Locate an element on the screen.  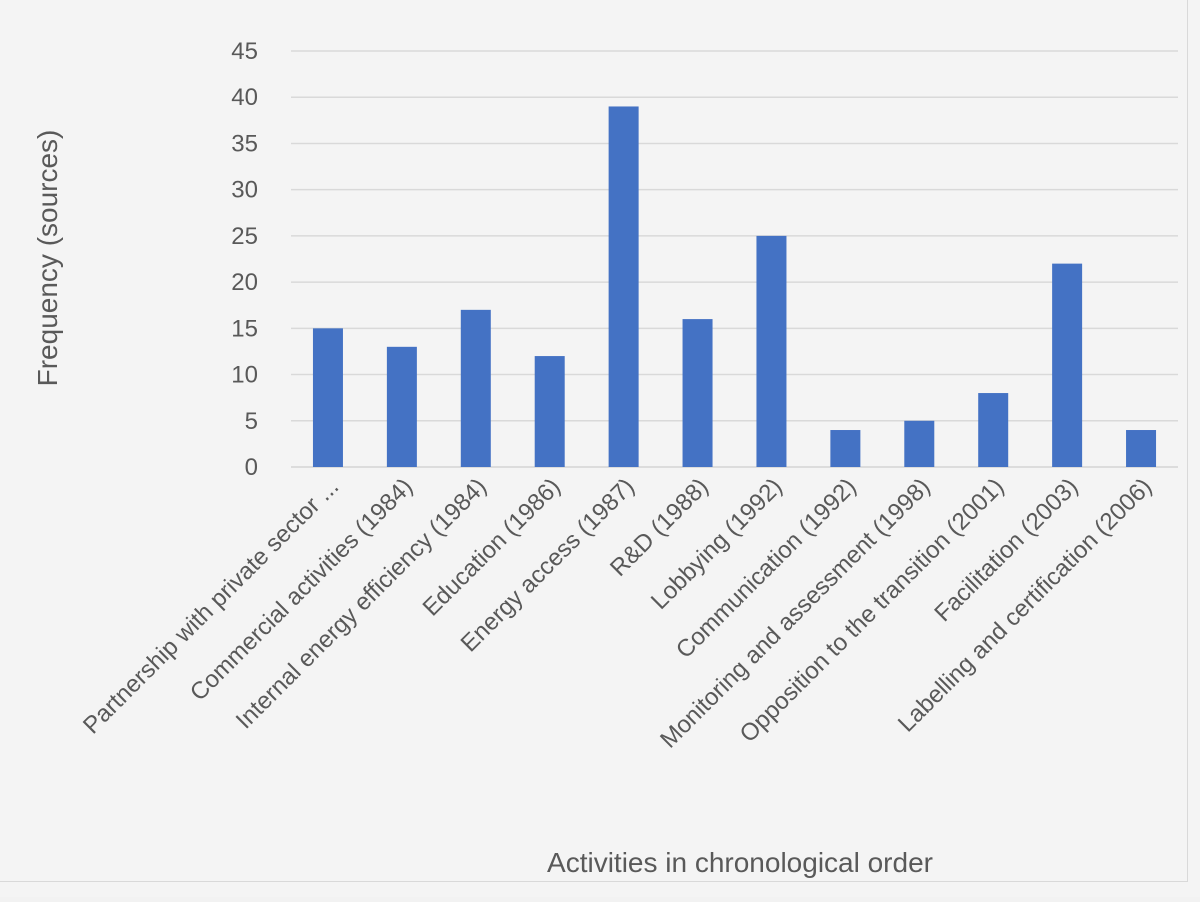
y-tick-label: 30 is located at coordinates (244, 190).